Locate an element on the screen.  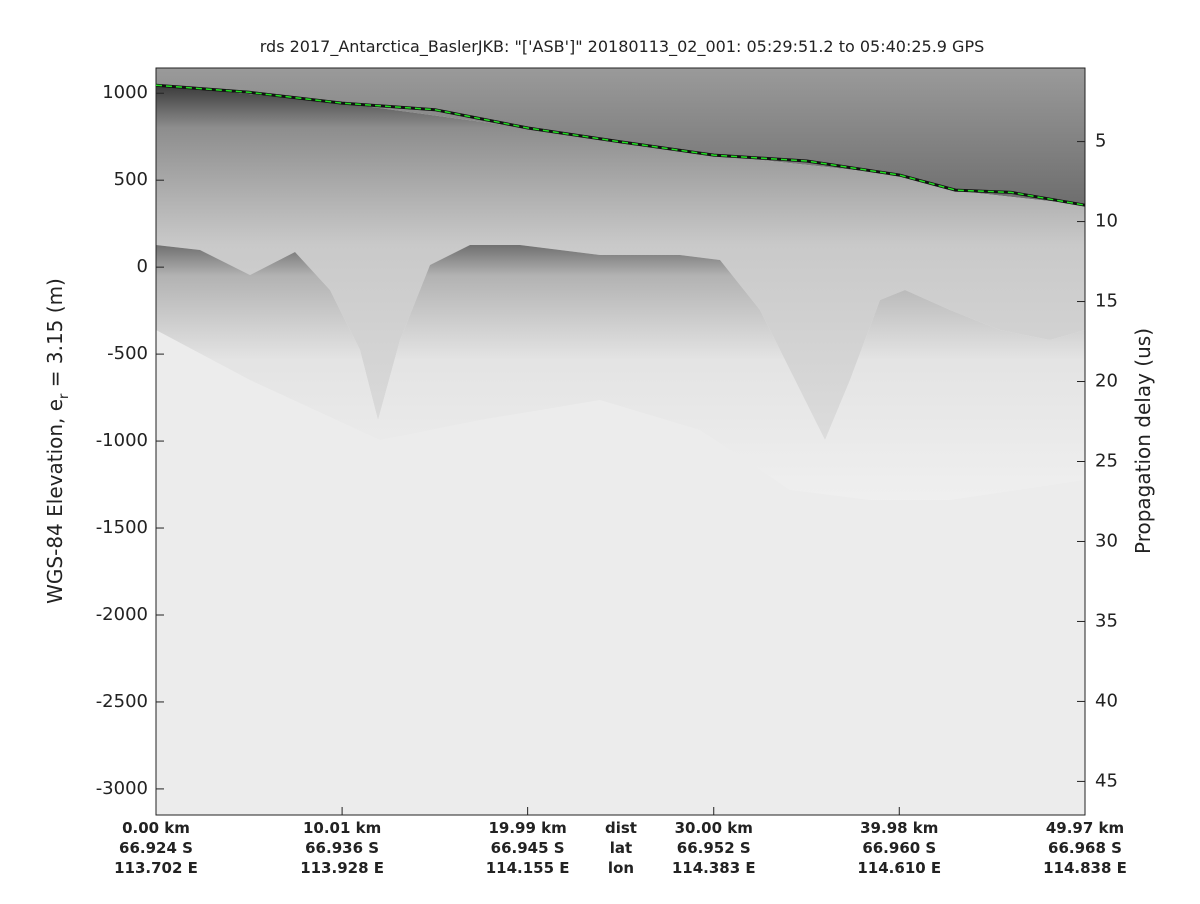
x-tick-lat: 66.968 S is located at coordinates (1085, 848).